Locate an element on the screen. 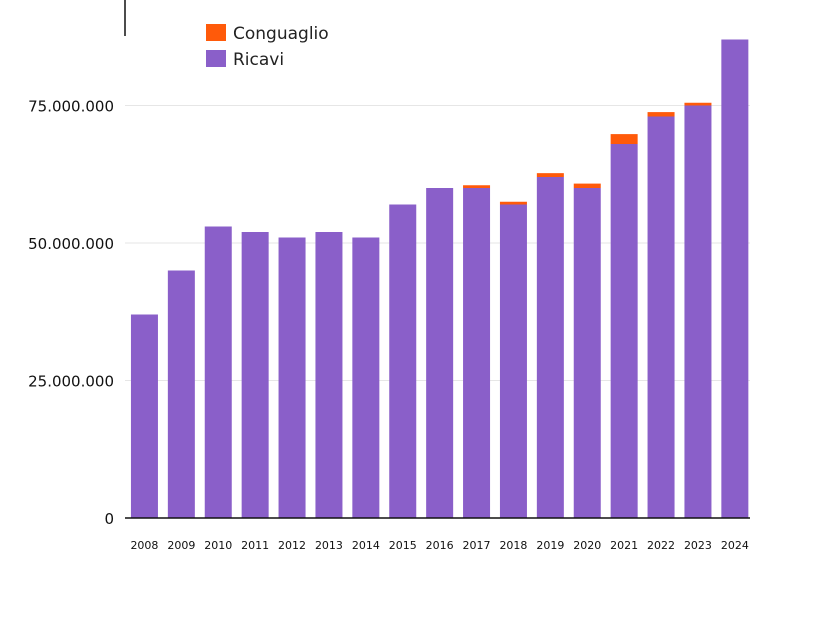  x-tick-label: 2010 is located at coordinates (218, 545).